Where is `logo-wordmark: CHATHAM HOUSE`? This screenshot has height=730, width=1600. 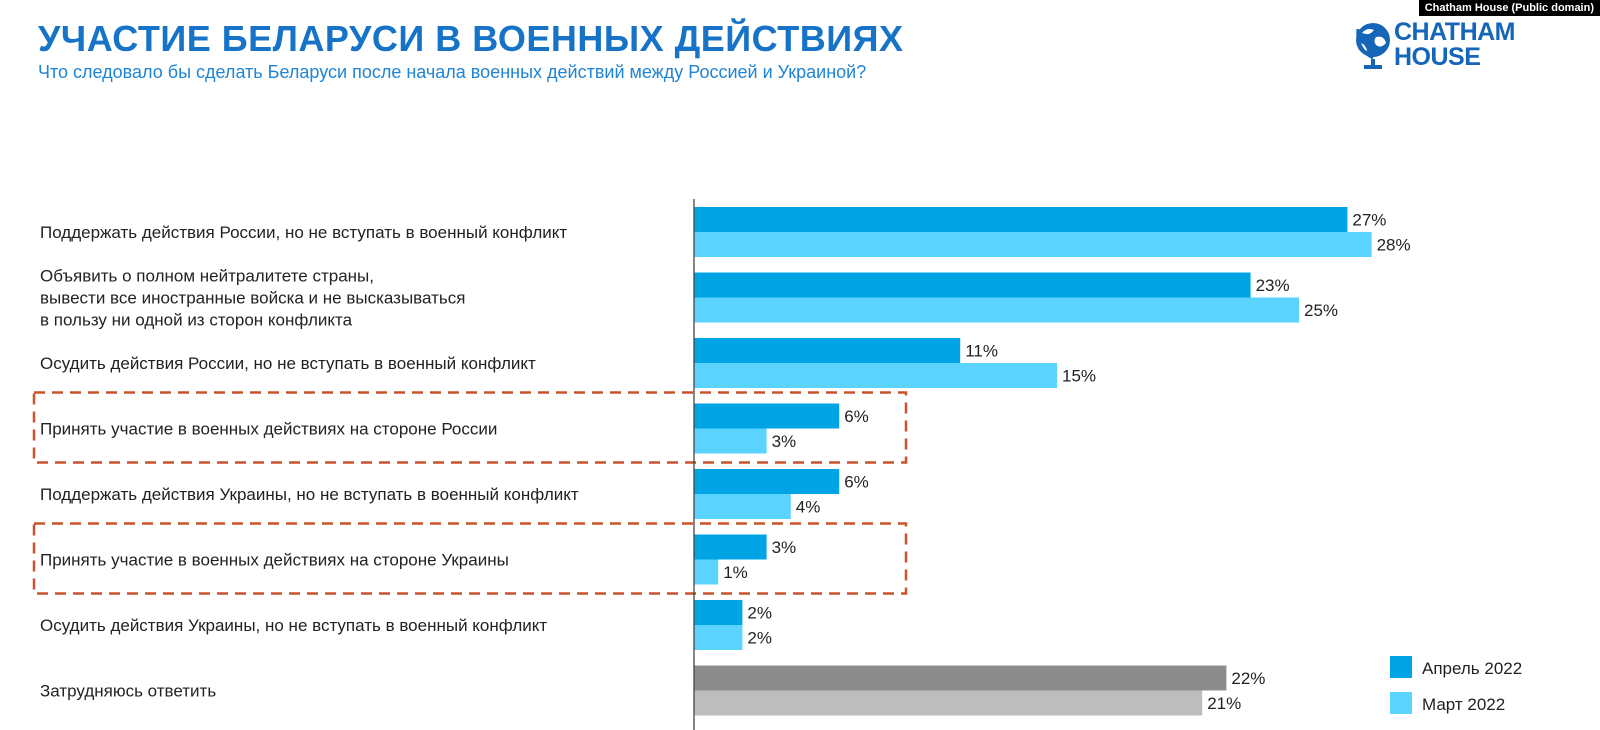 logo-wordmark: CHATHAM HOUSE is located at coordinates (1455, 44).